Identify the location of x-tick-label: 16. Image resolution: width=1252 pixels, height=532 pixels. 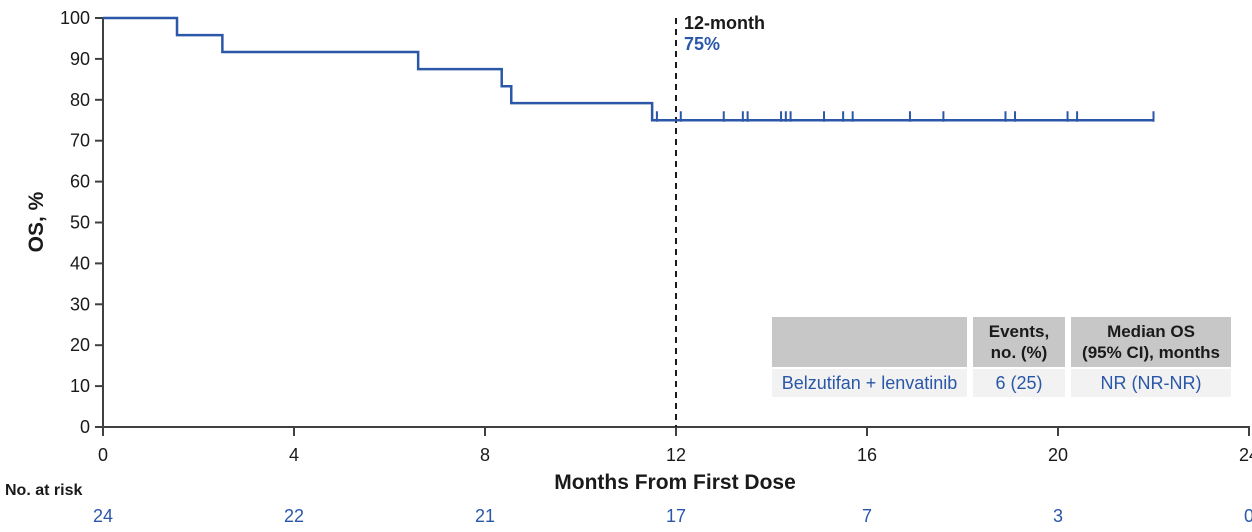
(867, 455).